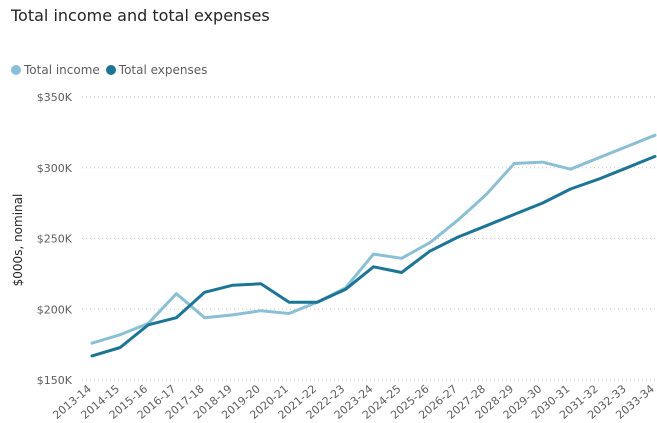  I want to click on legend-item-expenses: Total expenses, so click(156, 70).